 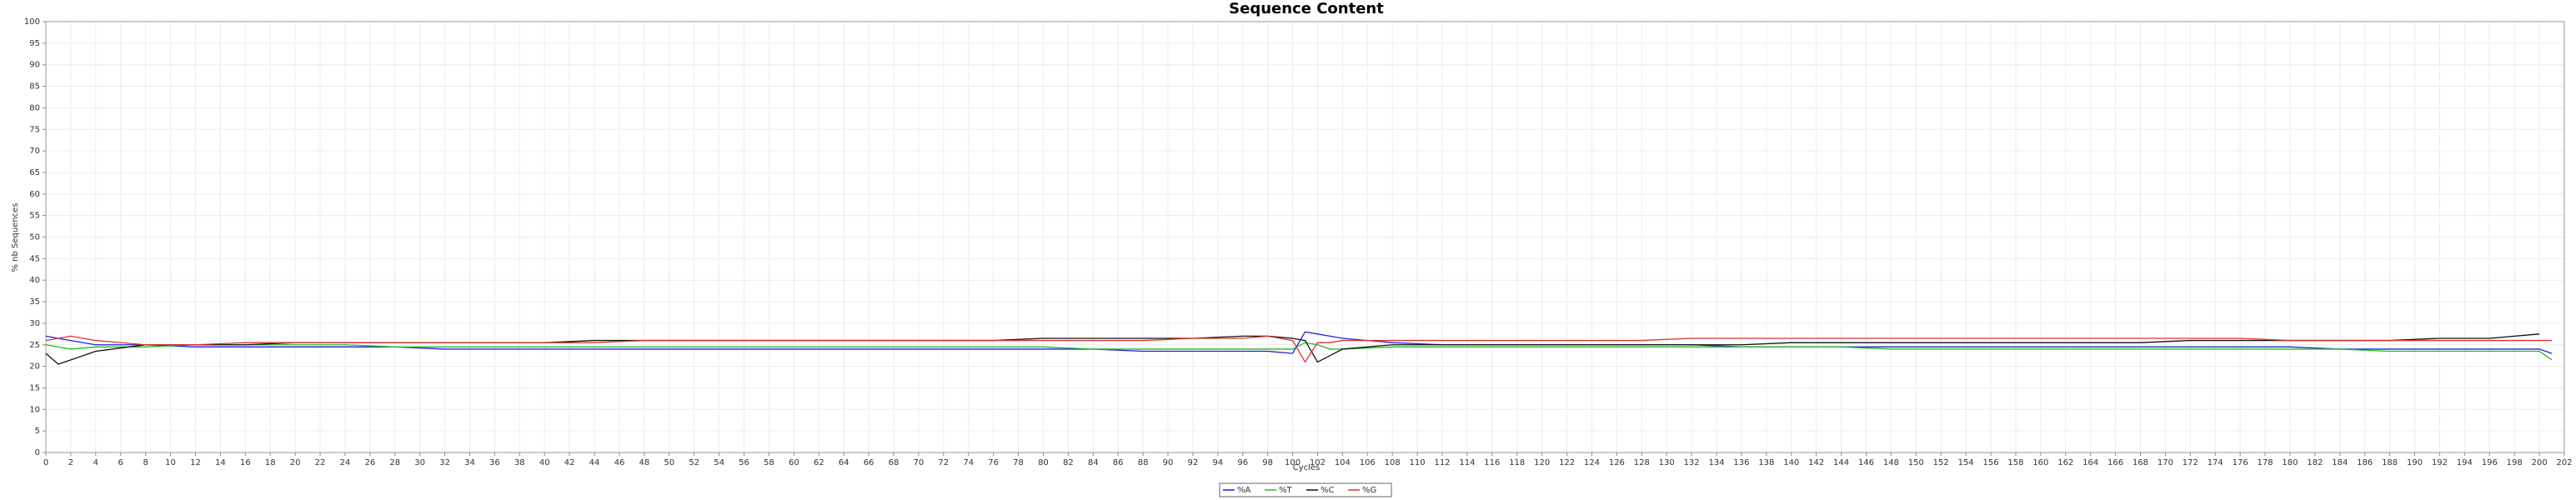 What do you see at coordinates (2290, 463) in the screenshot?
I see `x-tick-label: 180` at bounding box center [2290, 463].